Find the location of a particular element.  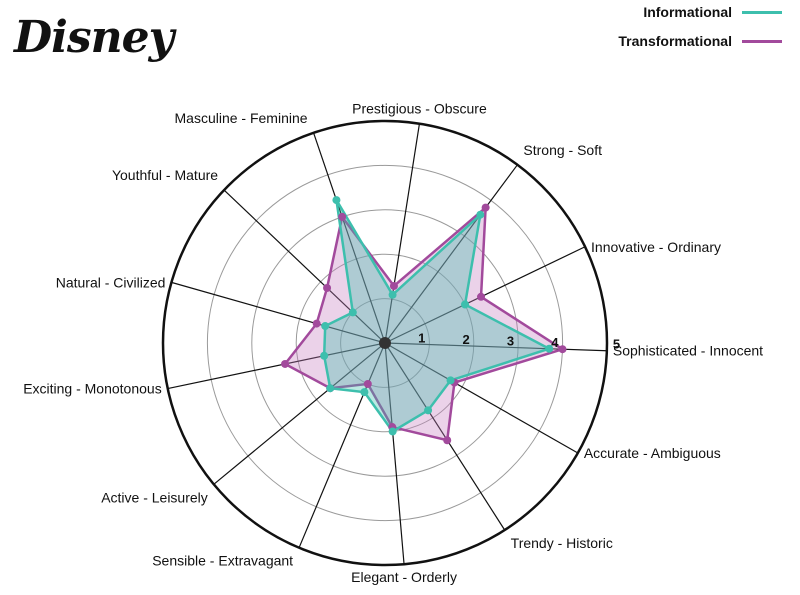

category-label: Sensible - Extravagant is located at coordinates (222, 561).